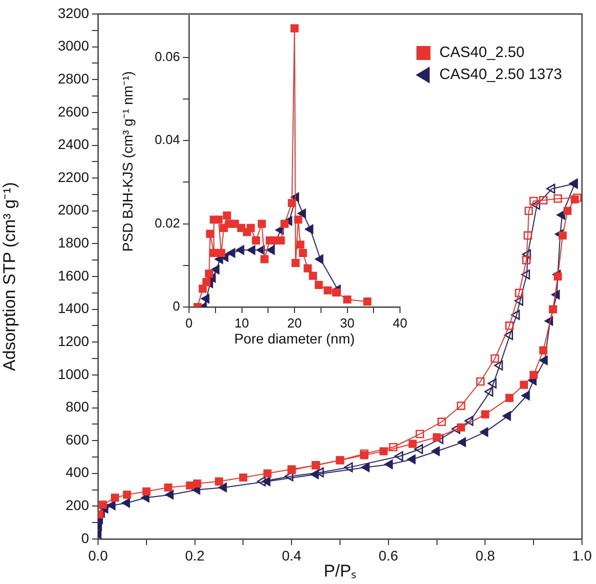  Describe the element at coordinates (292, 555) in the screenshot. I see `x-tick-label: 0.4` at that location.